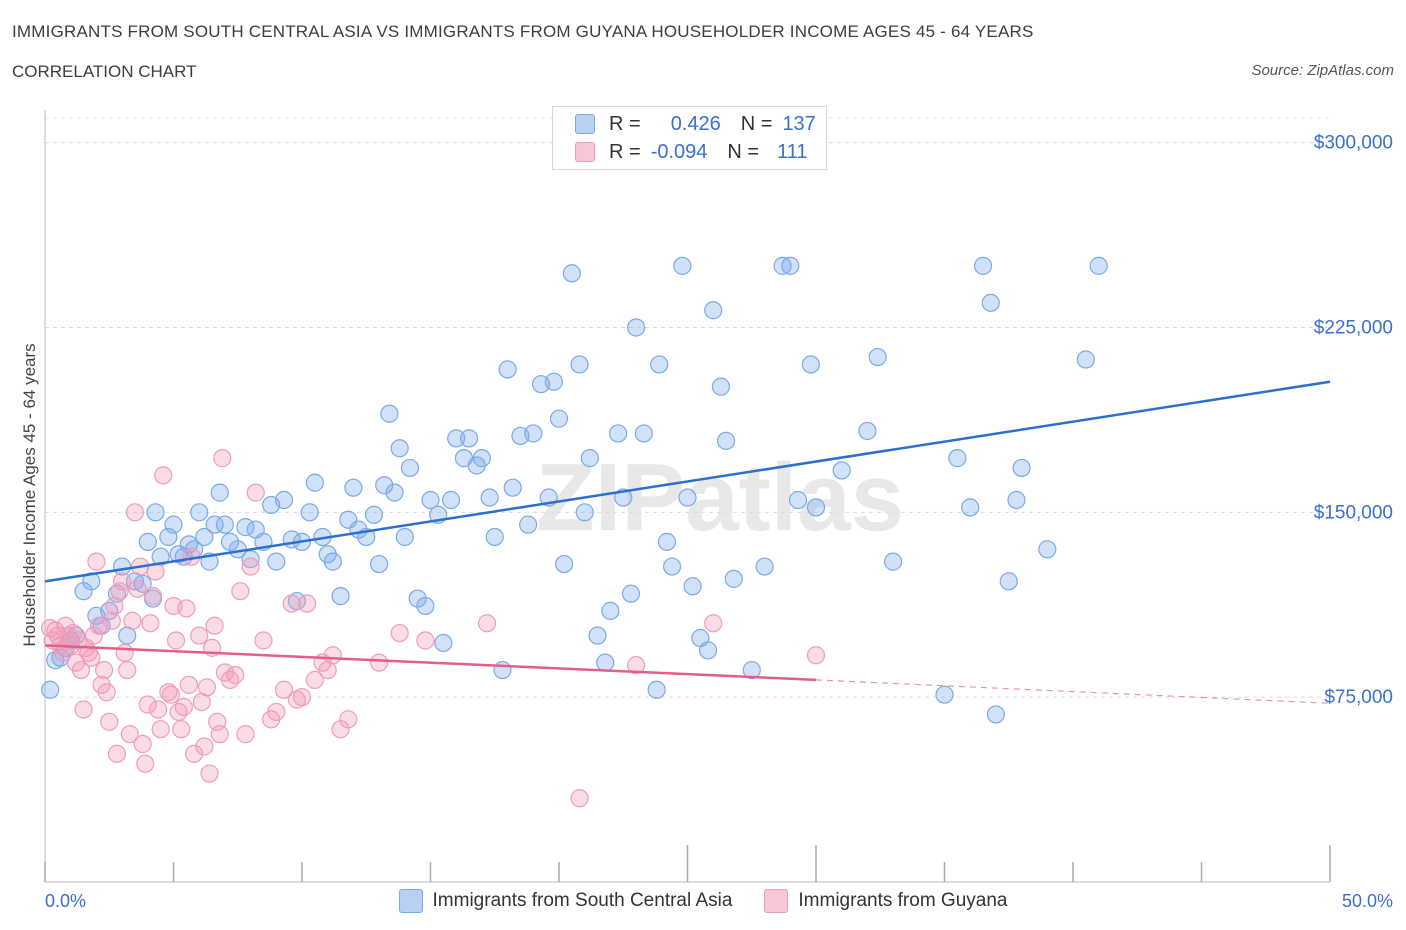 This screenshot has width=1406, height=930. I want to click on stats-row-south-central-asia: R = 0.426 N = 137, so click(695, 124).